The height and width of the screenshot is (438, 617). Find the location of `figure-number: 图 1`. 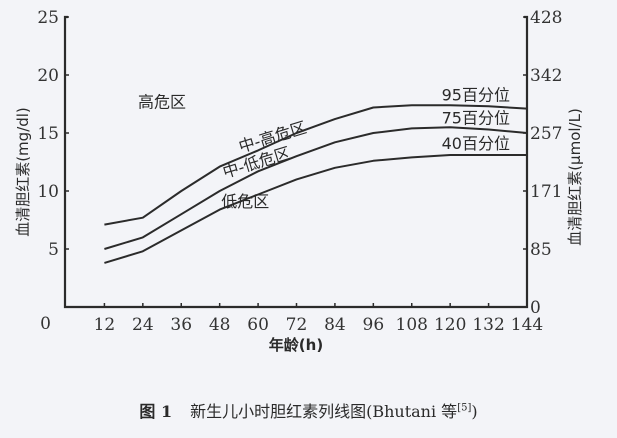

figure-number: 图 1 is located at coordinates (156, 411).